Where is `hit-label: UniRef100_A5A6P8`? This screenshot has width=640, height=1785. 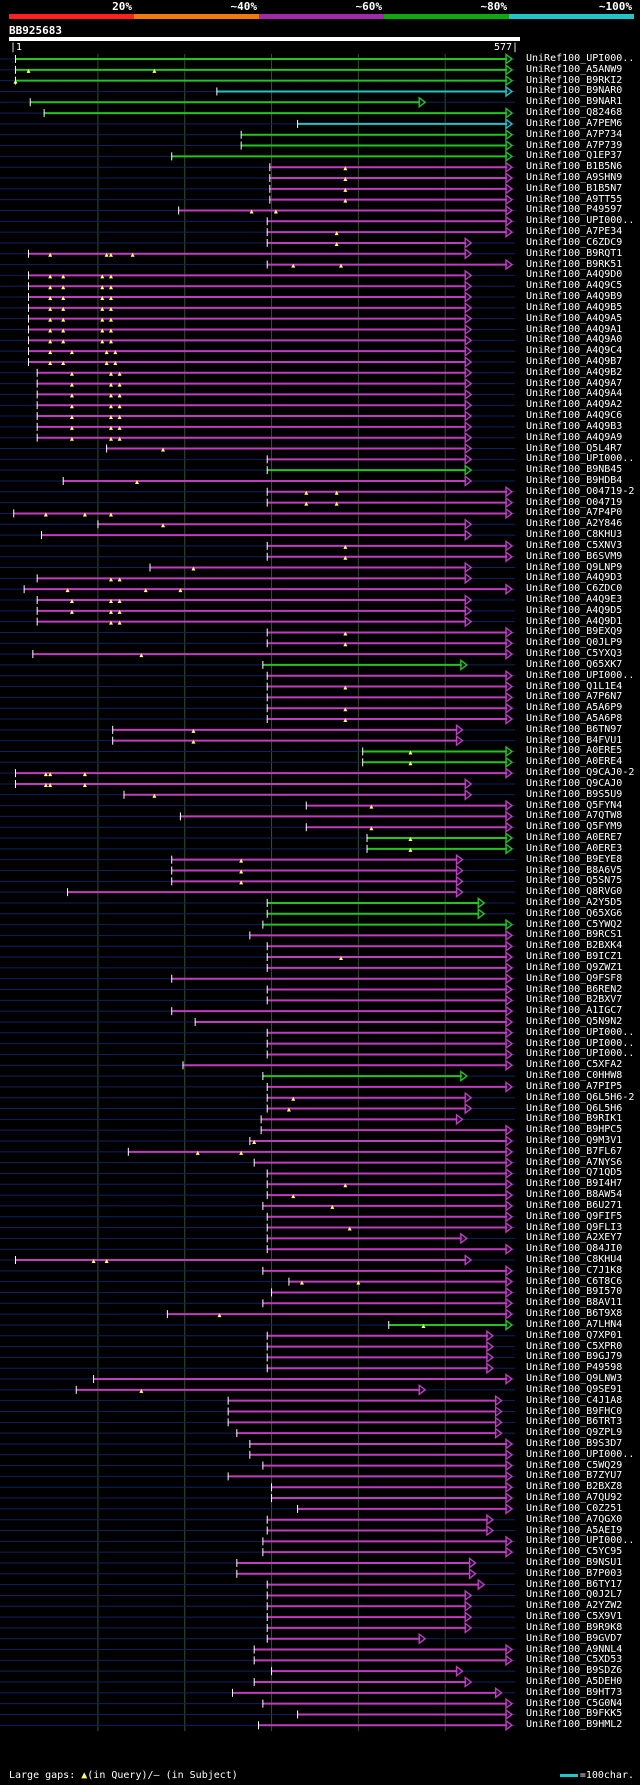 hit-label: UniRef100_A5A6P8 is located at coordinates (574, 719).